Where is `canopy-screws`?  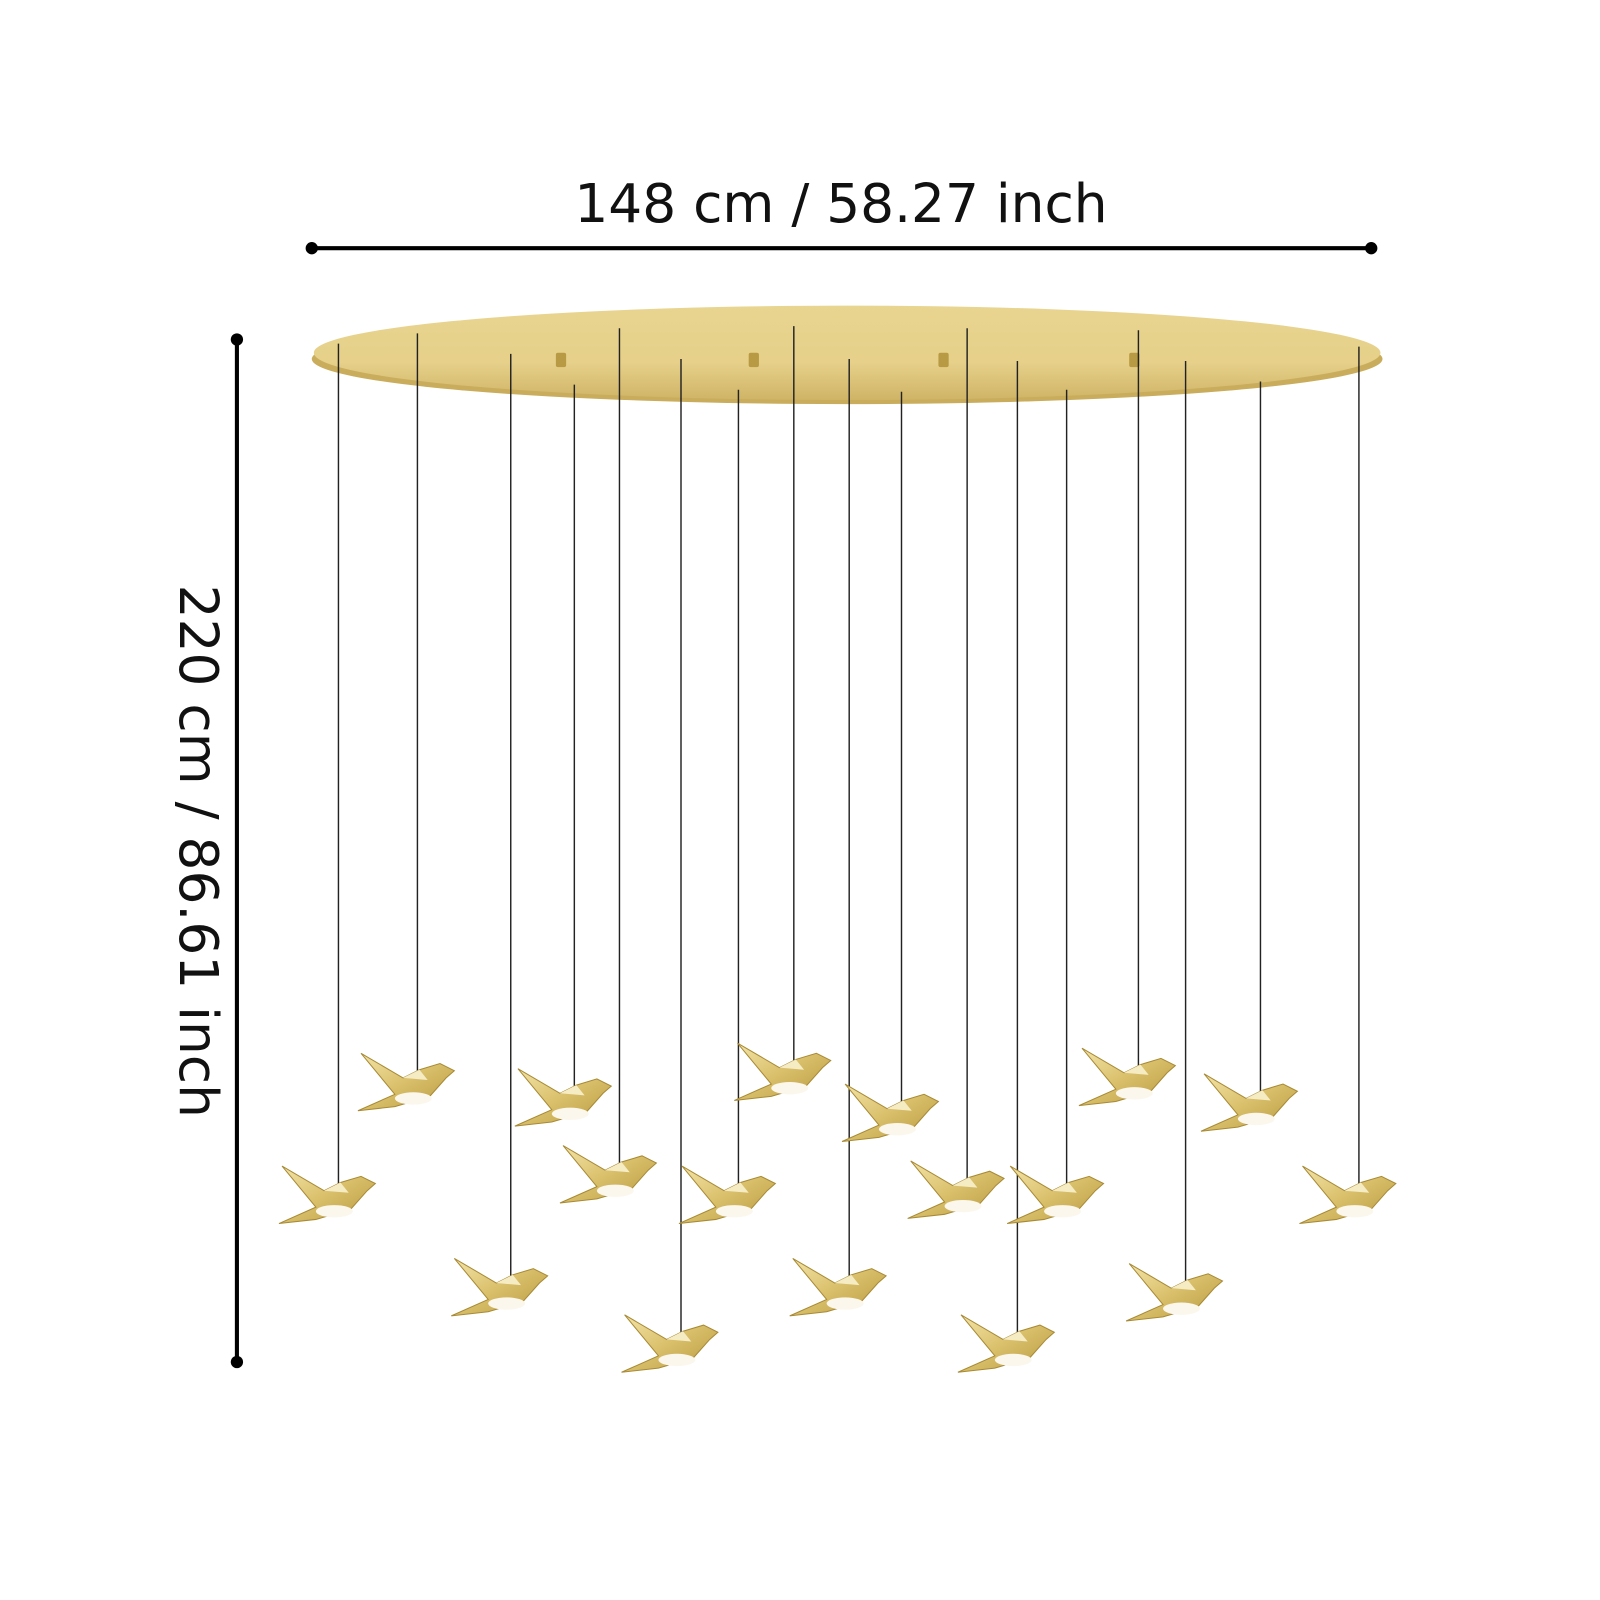
canopy-screws is located at coordinates (847, 360).